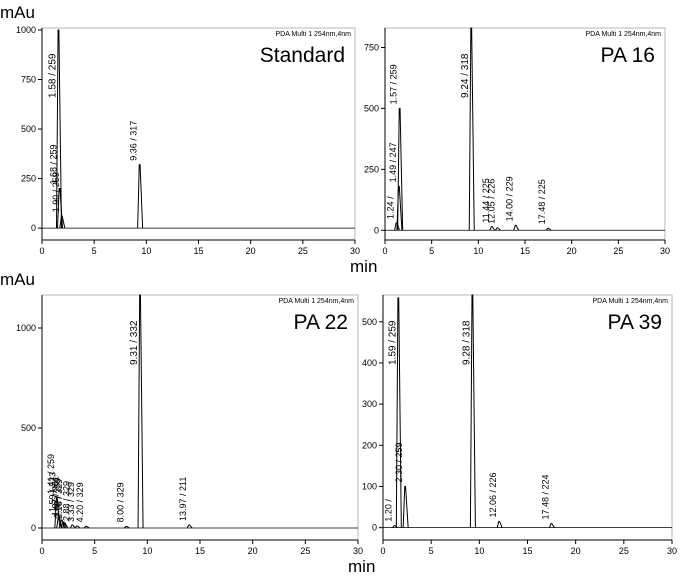 The width and height of the screenshot is (685, 583). I want to click on peak-label: 9.36 / 317, so click(134, 141).